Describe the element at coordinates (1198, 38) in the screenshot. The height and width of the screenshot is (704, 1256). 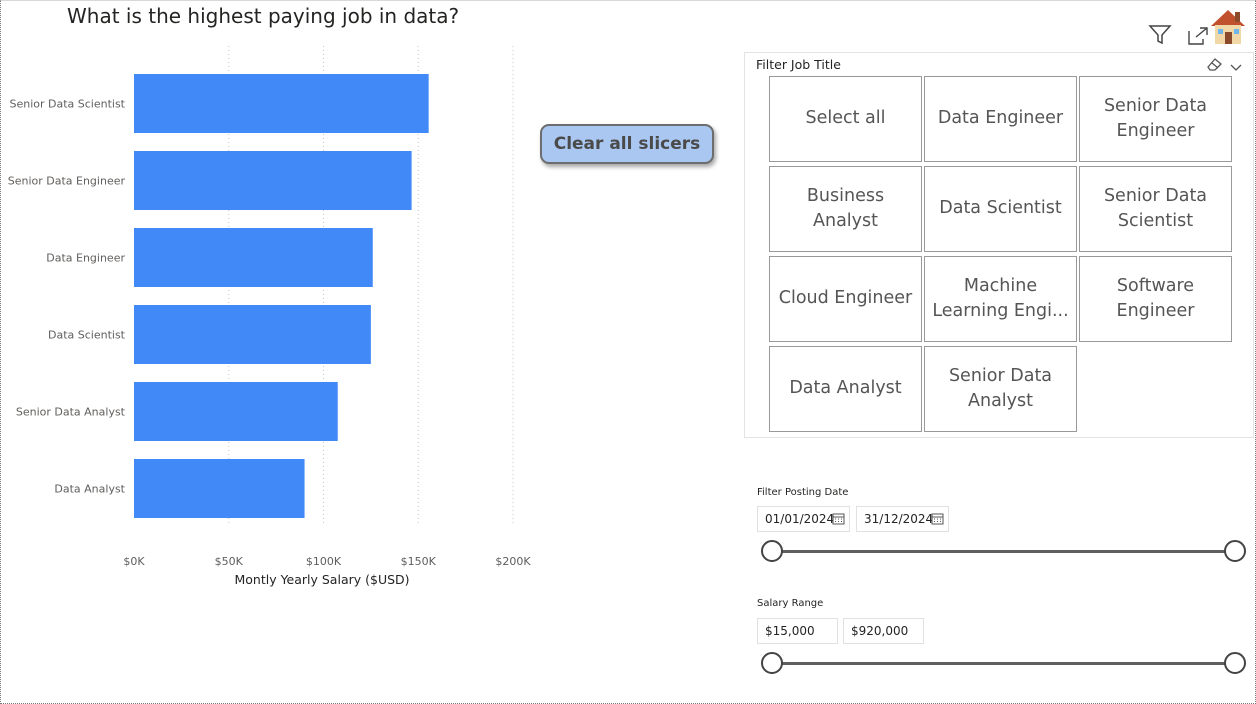
I see `focus-mode-icon` at that location.